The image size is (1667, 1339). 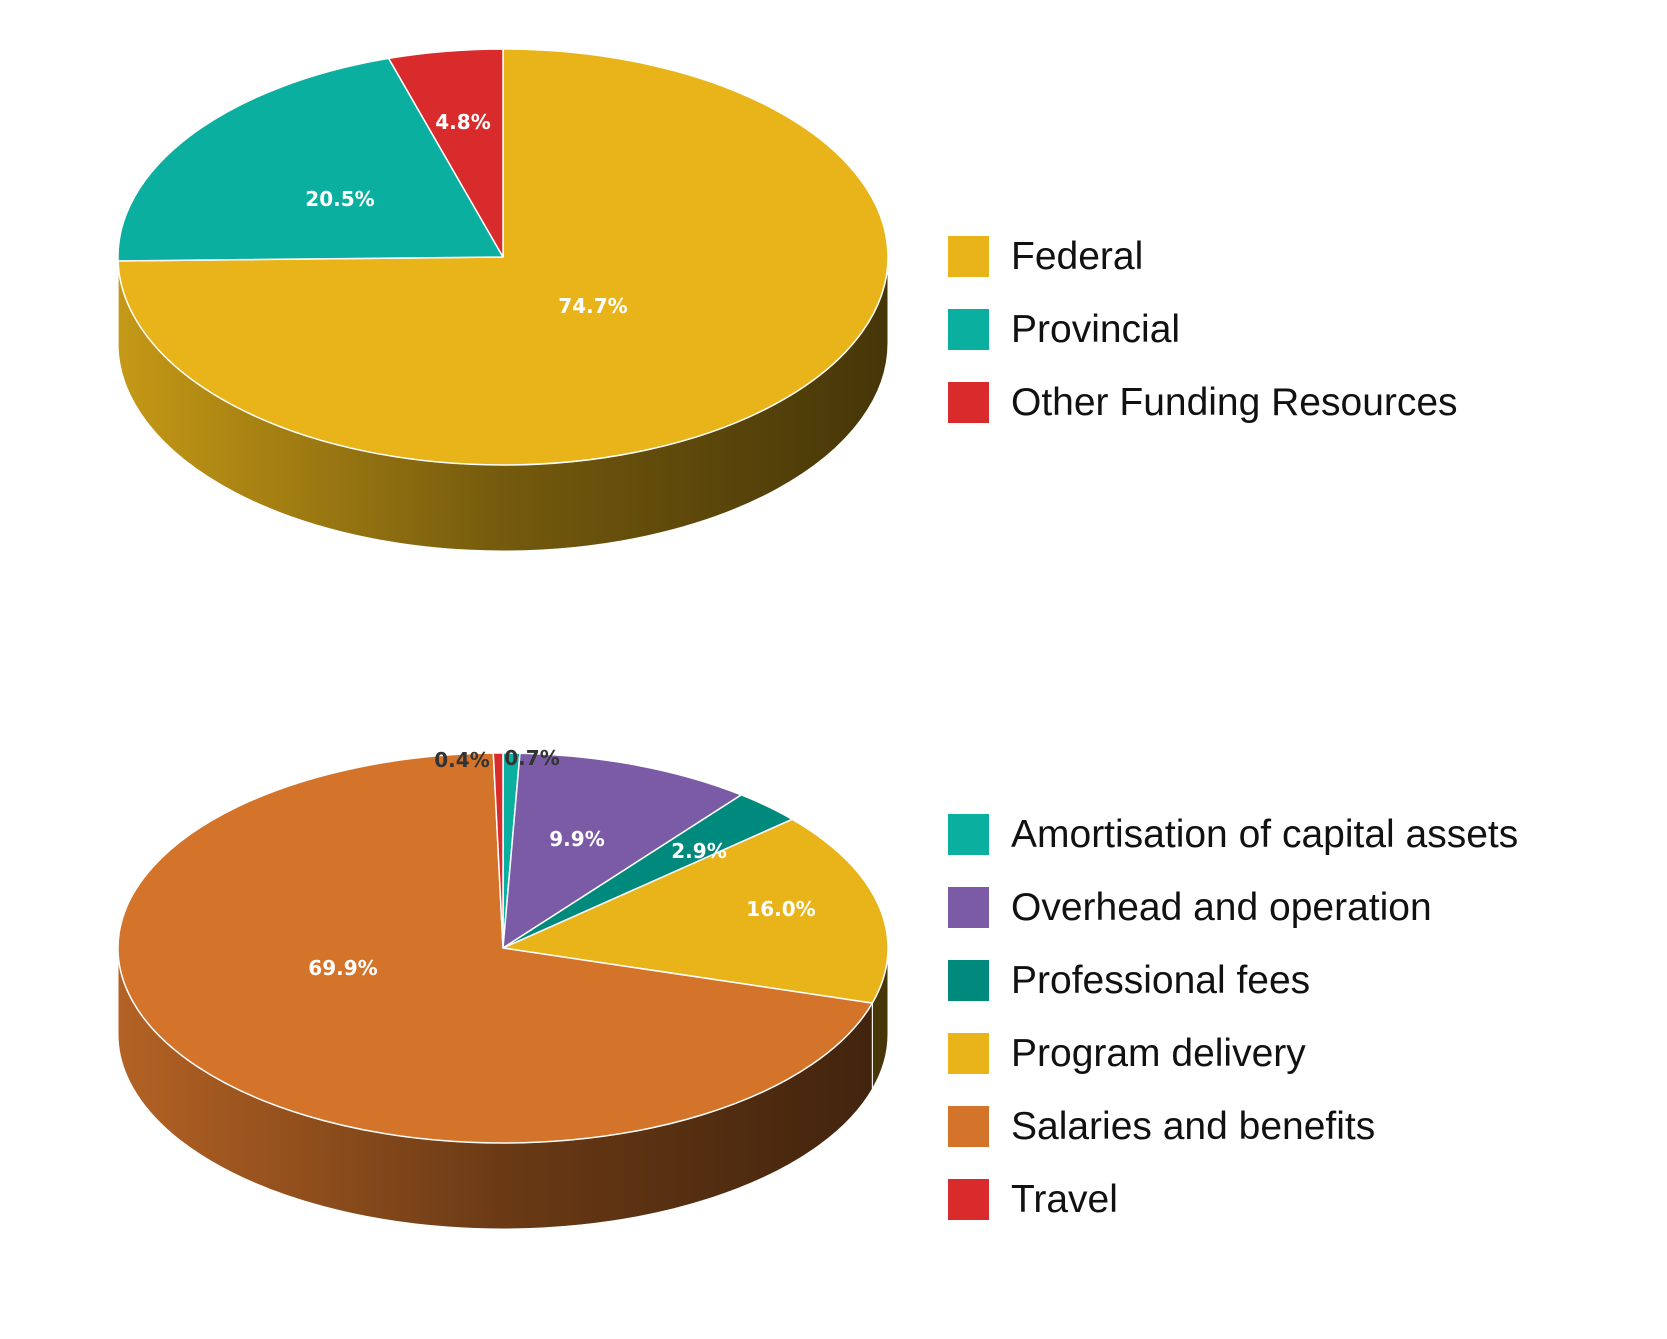 I want to click on legend-item-professional-fees: Professional fees, so click(x=1233, y=980).